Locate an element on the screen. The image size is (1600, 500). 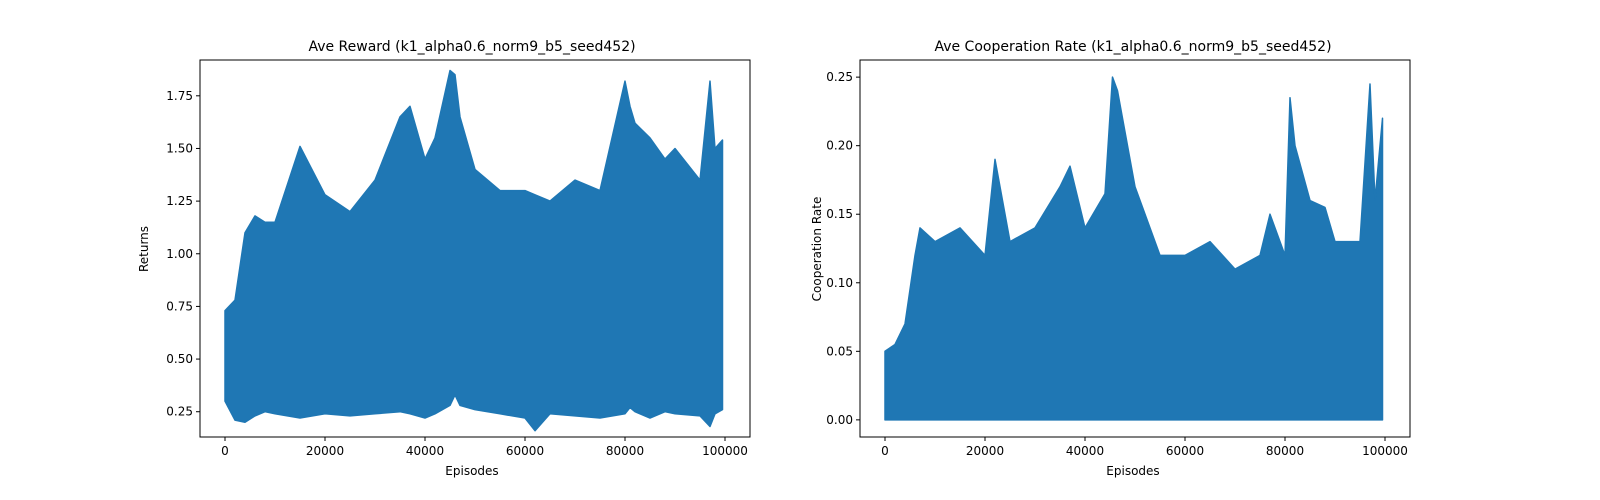
y-tick-label: 1.25 is located at coordinates (179, 201).